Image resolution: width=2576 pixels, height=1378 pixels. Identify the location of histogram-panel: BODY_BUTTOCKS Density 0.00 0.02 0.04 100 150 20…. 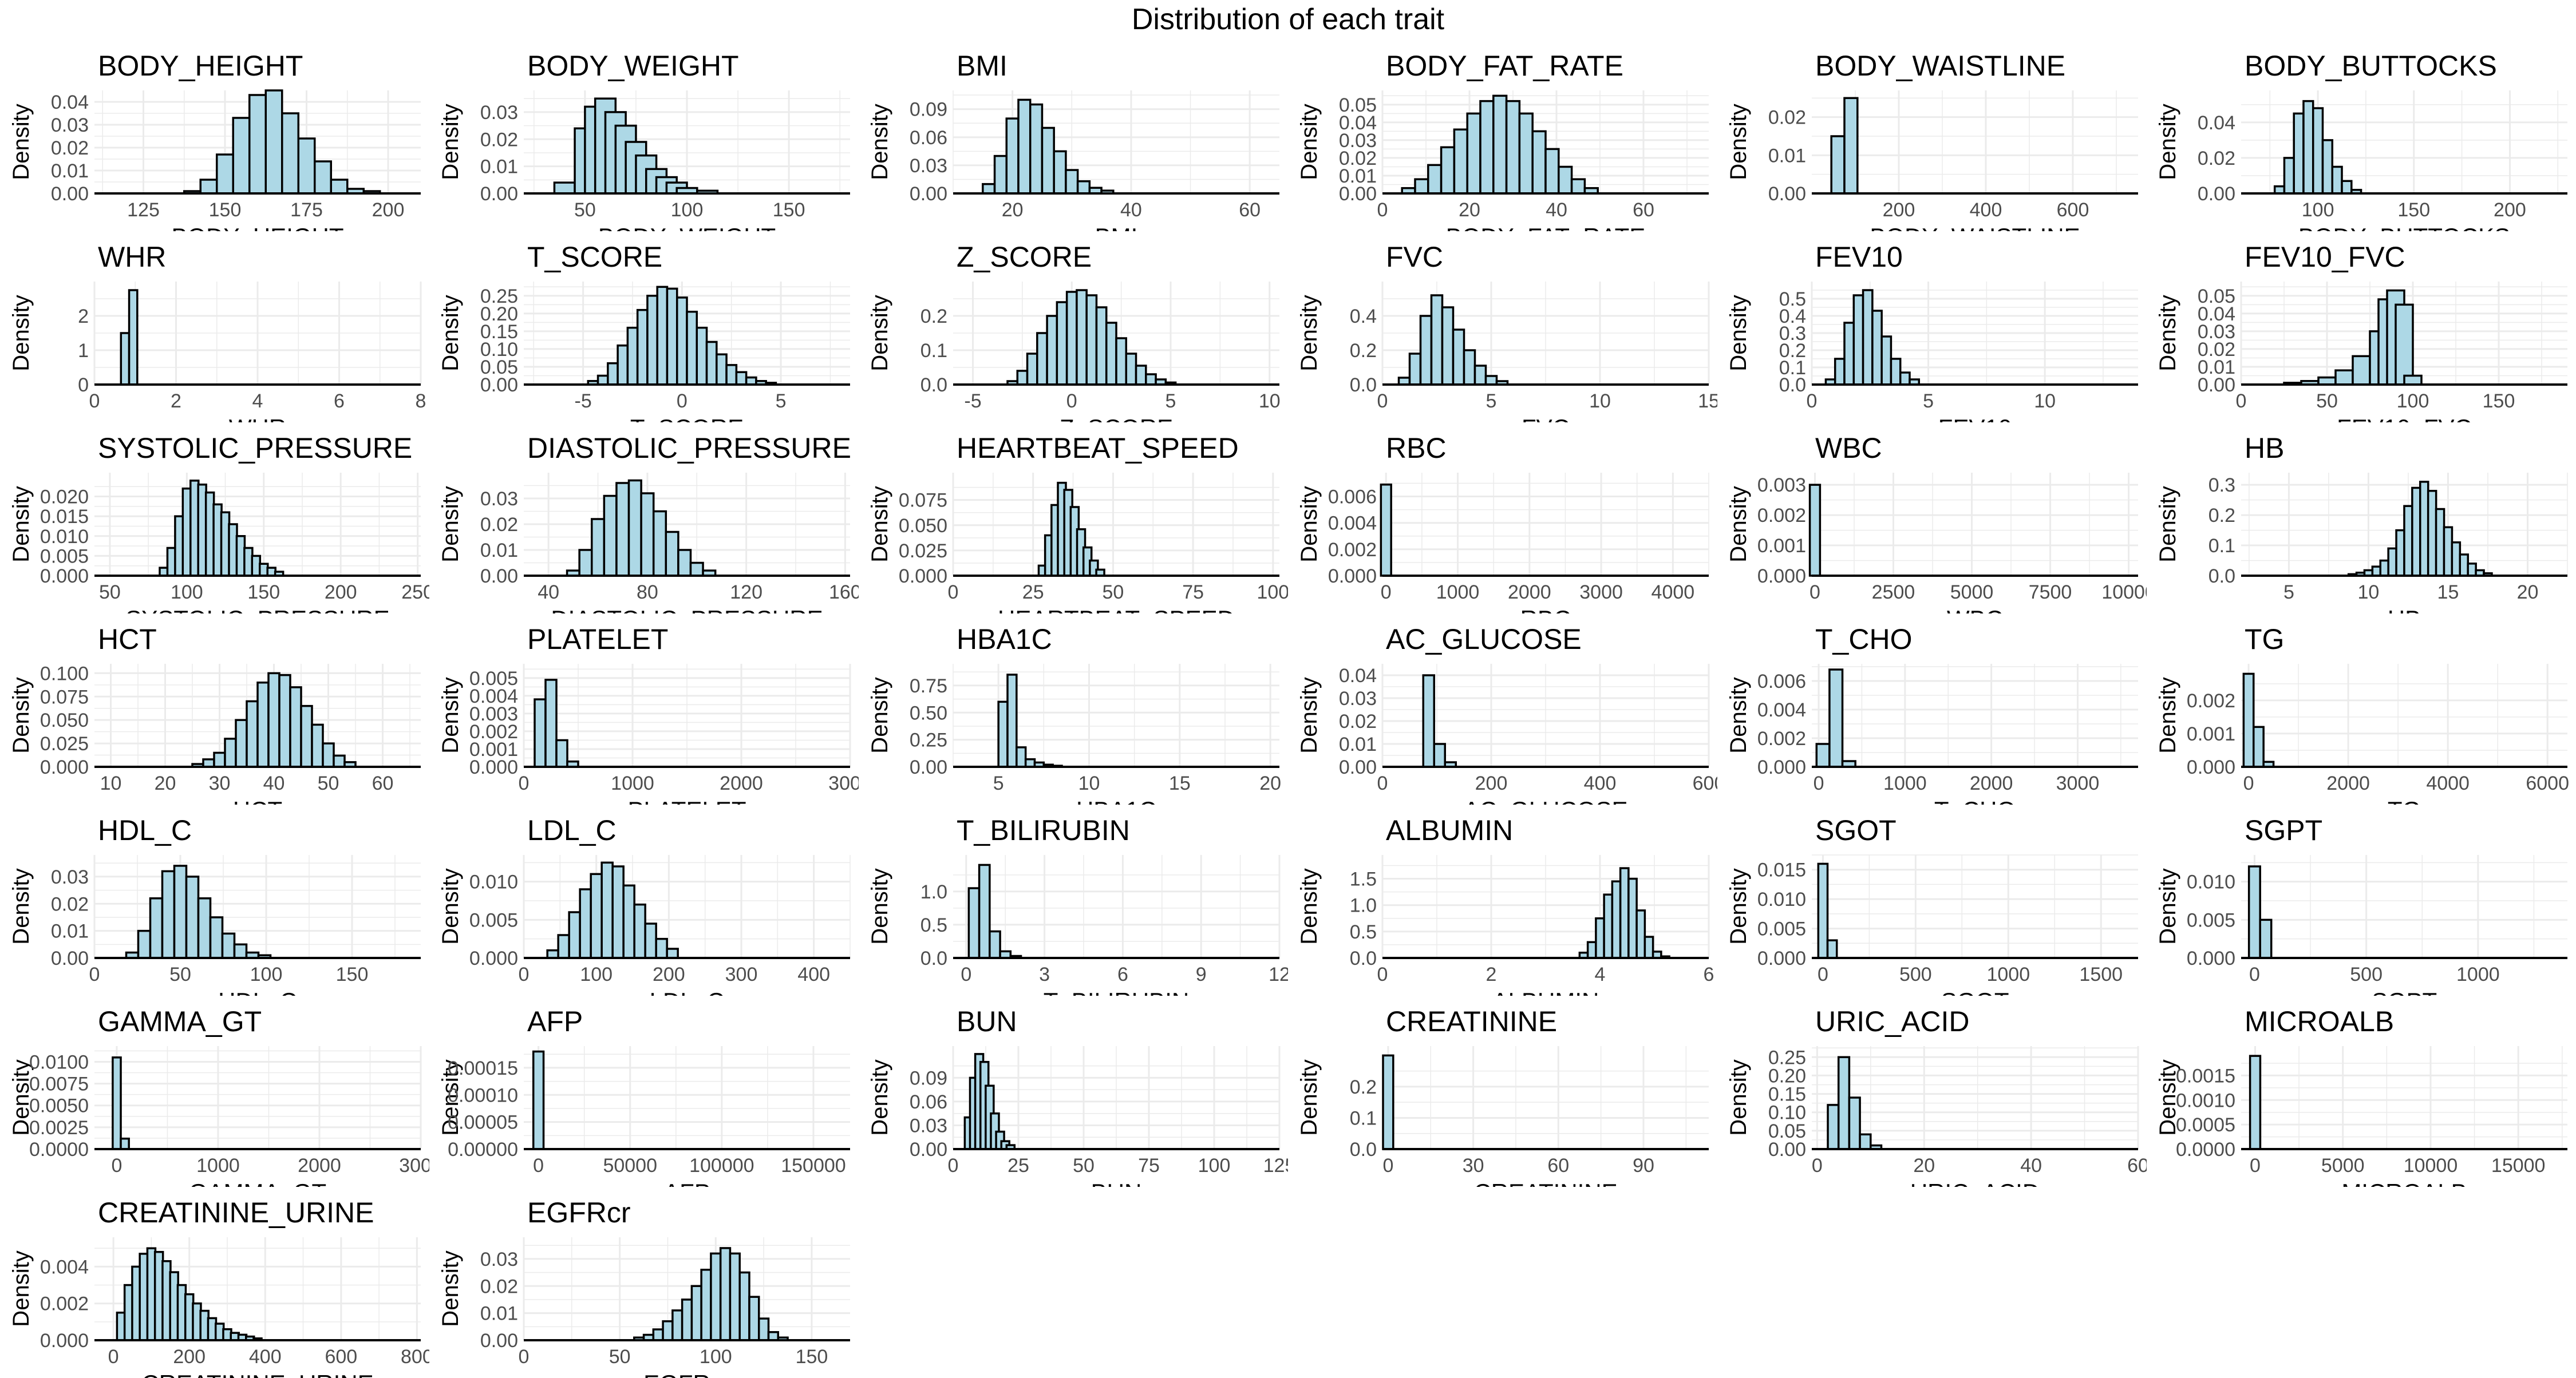
(2361, 140).